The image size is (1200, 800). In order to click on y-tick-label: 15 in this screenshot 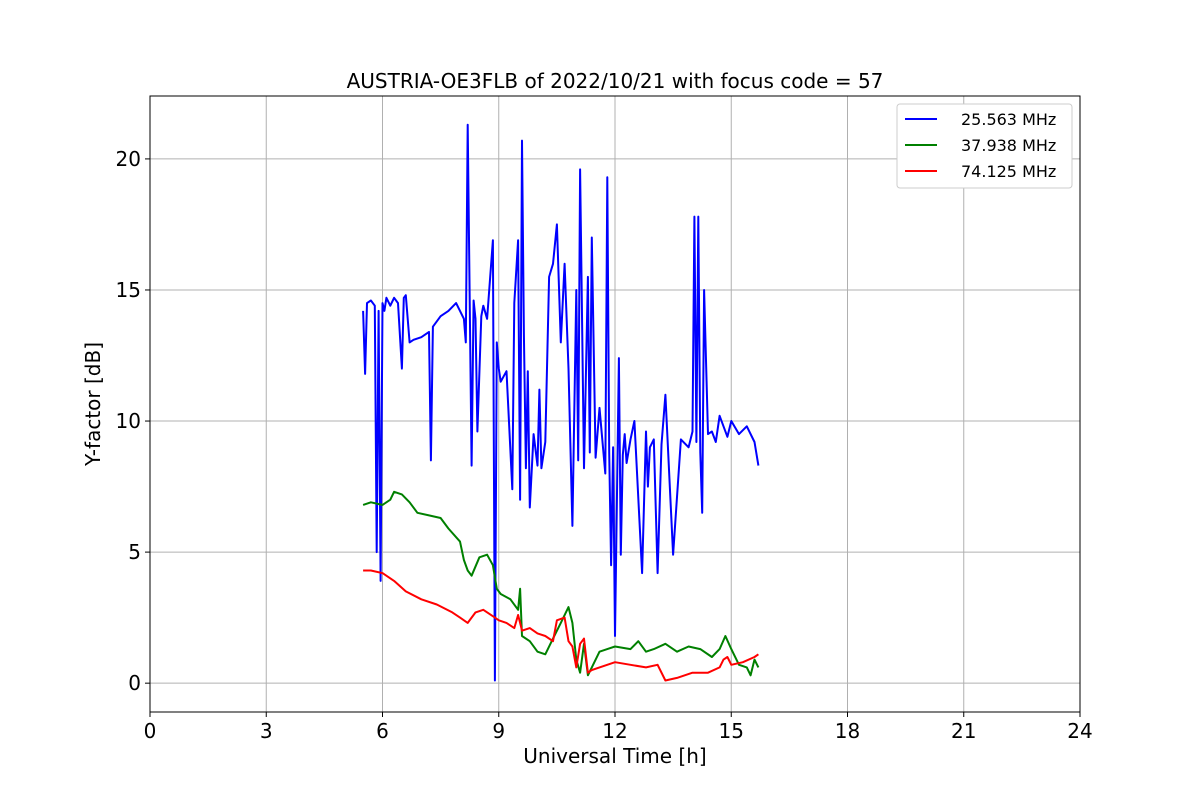, I will do `click(128, 290)`.